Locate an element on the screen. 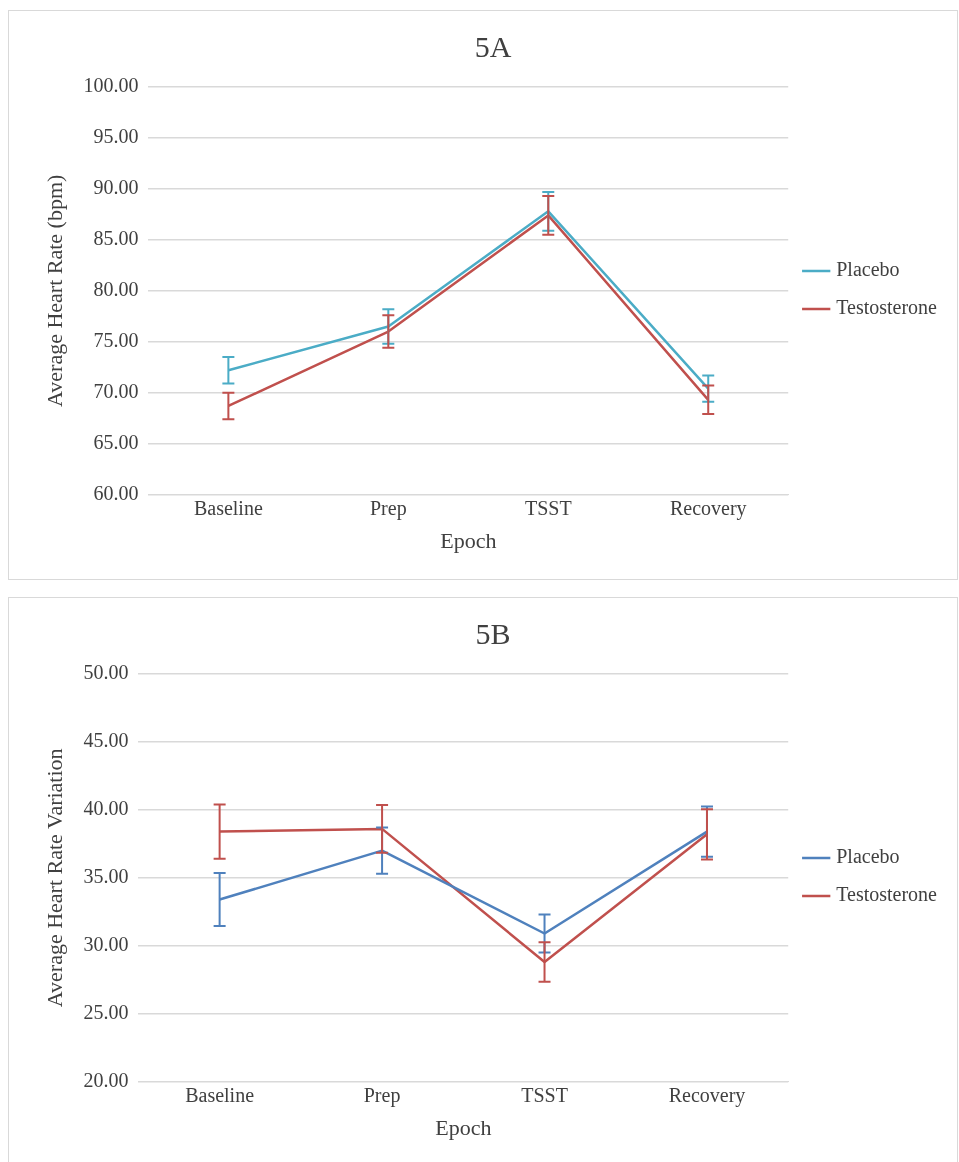  chart-title: 5A is located at coordinates (493, 46).